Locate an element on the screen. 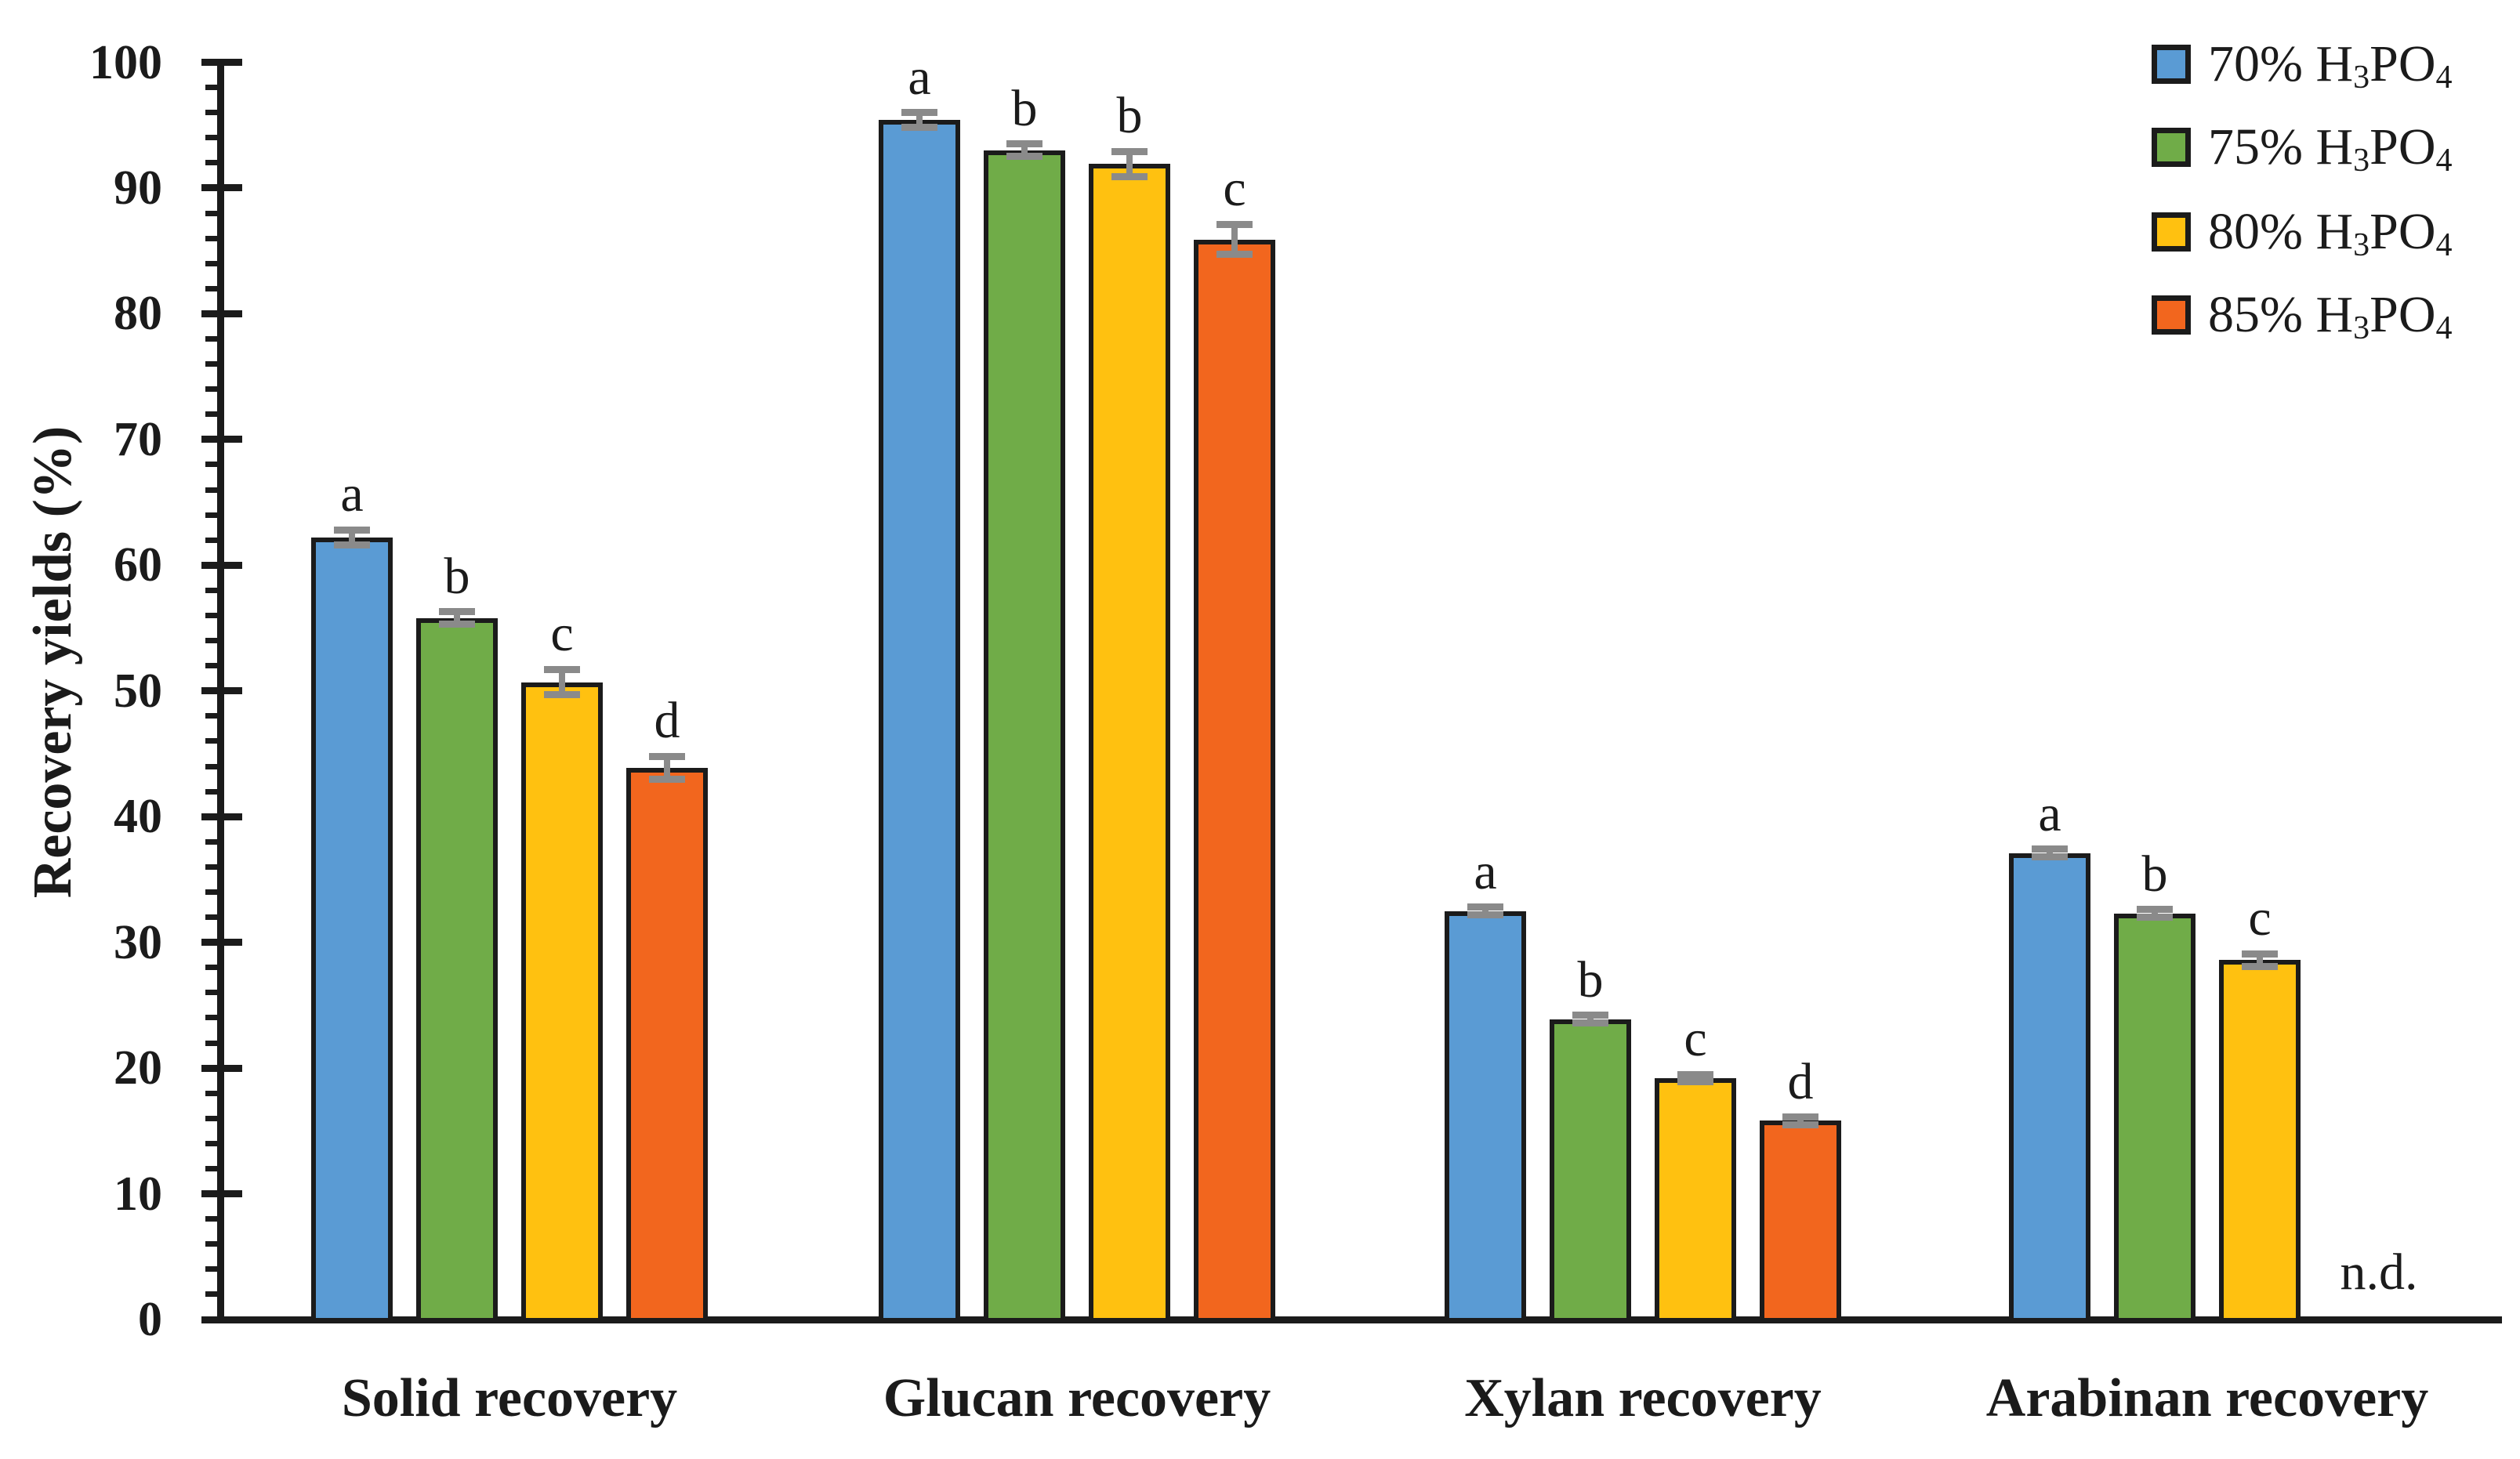 Image resolution: width=2520 pixels, height=1459 pixels. legend-item-70: 70% H3PO4 is located at coordinates (2302, 65).